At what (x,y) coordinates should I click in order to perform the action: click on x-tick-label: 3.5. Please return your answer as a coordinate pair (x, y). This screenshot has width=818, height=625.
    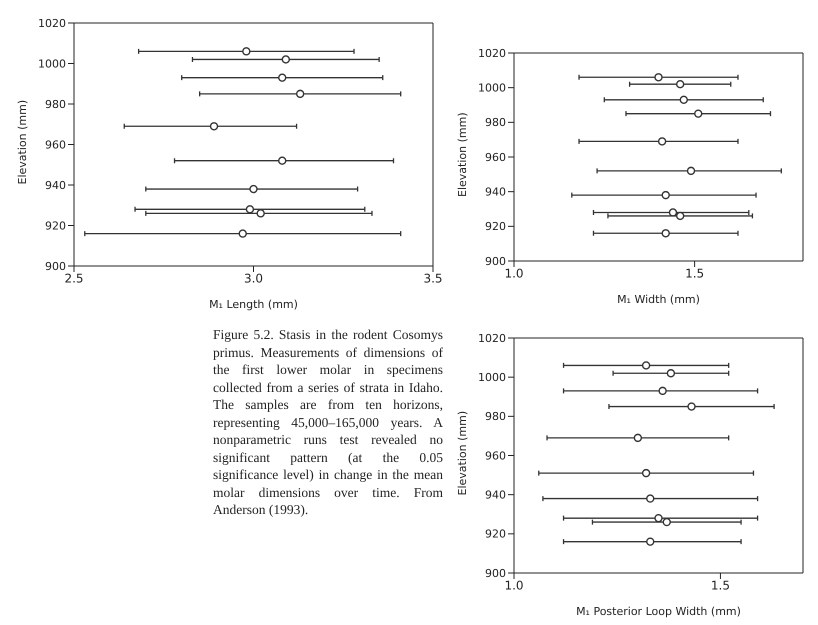
    Looking at the image, I should click on (433, 279).